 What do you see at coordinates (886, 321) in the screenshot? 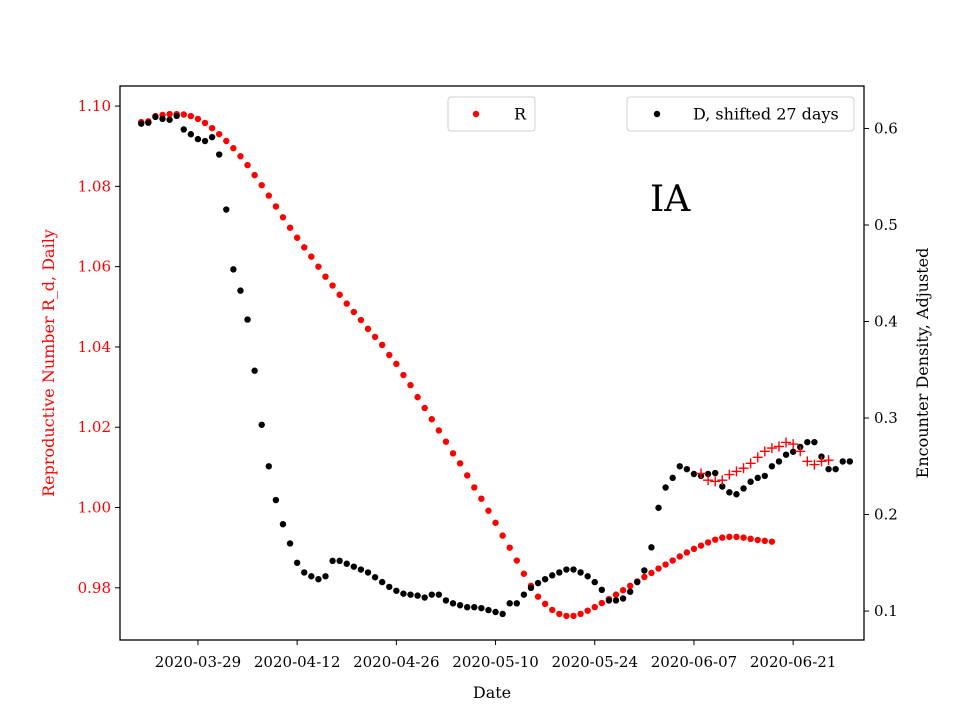
I see `y-right-tick-label: 0.4` at bounding box center [886, 321].